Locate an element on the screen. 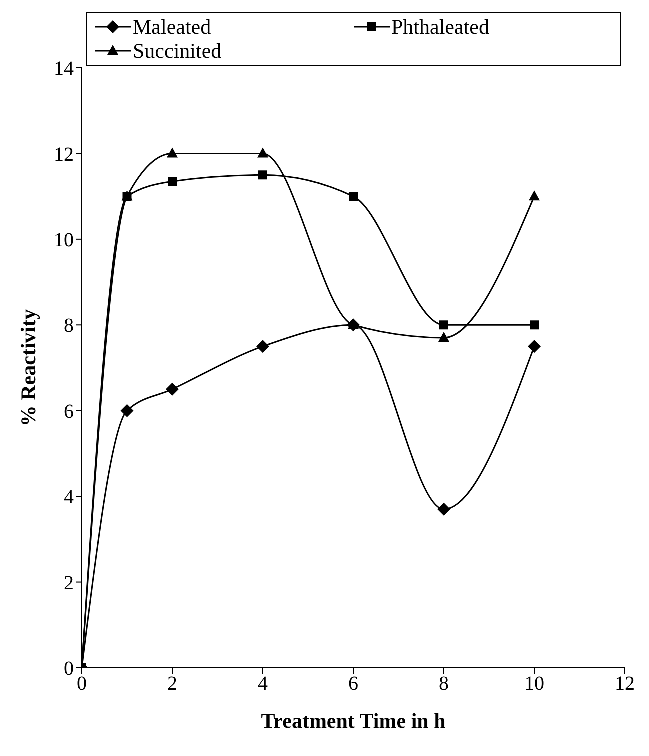 The image size is (649, 756). y-tick-label: 12 is located at coordinates (64, 155).